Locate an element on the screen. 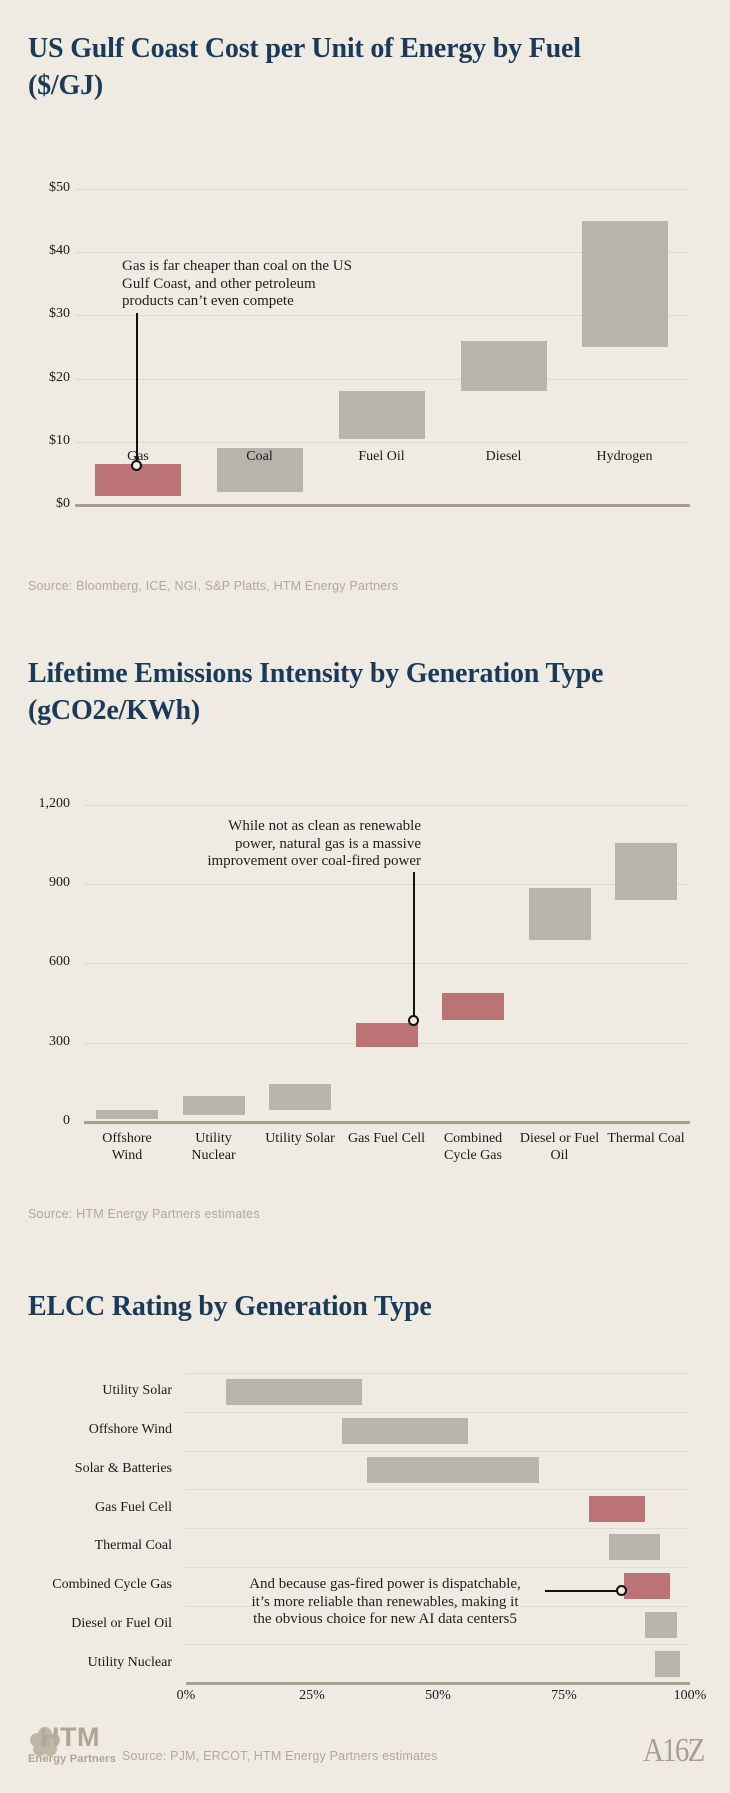 The image size is (730, 1793). y-tick-label: 0 is located at coordinates (66, 1120).